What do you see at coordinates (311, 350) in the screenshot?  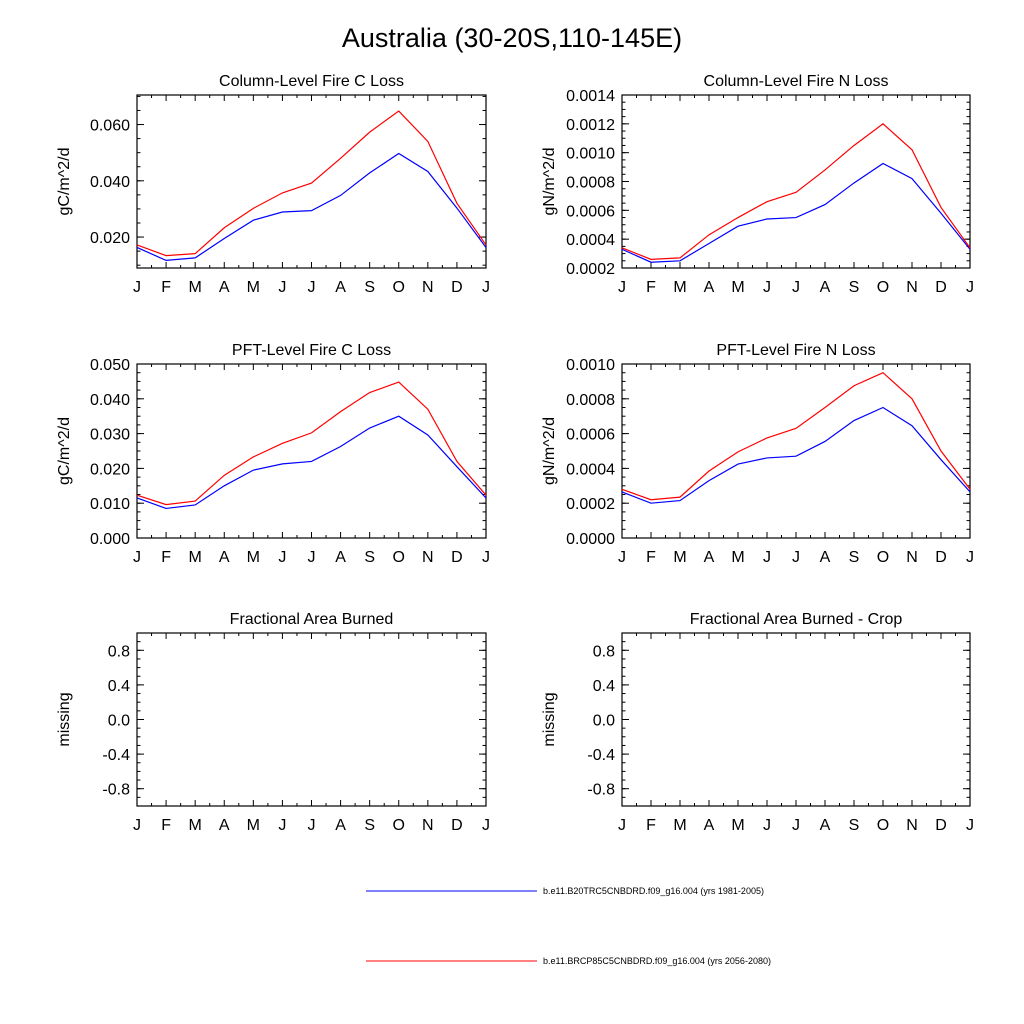 I see `panel-title: PFT-Level Fire C Loss` at bounding box center [311, 350].